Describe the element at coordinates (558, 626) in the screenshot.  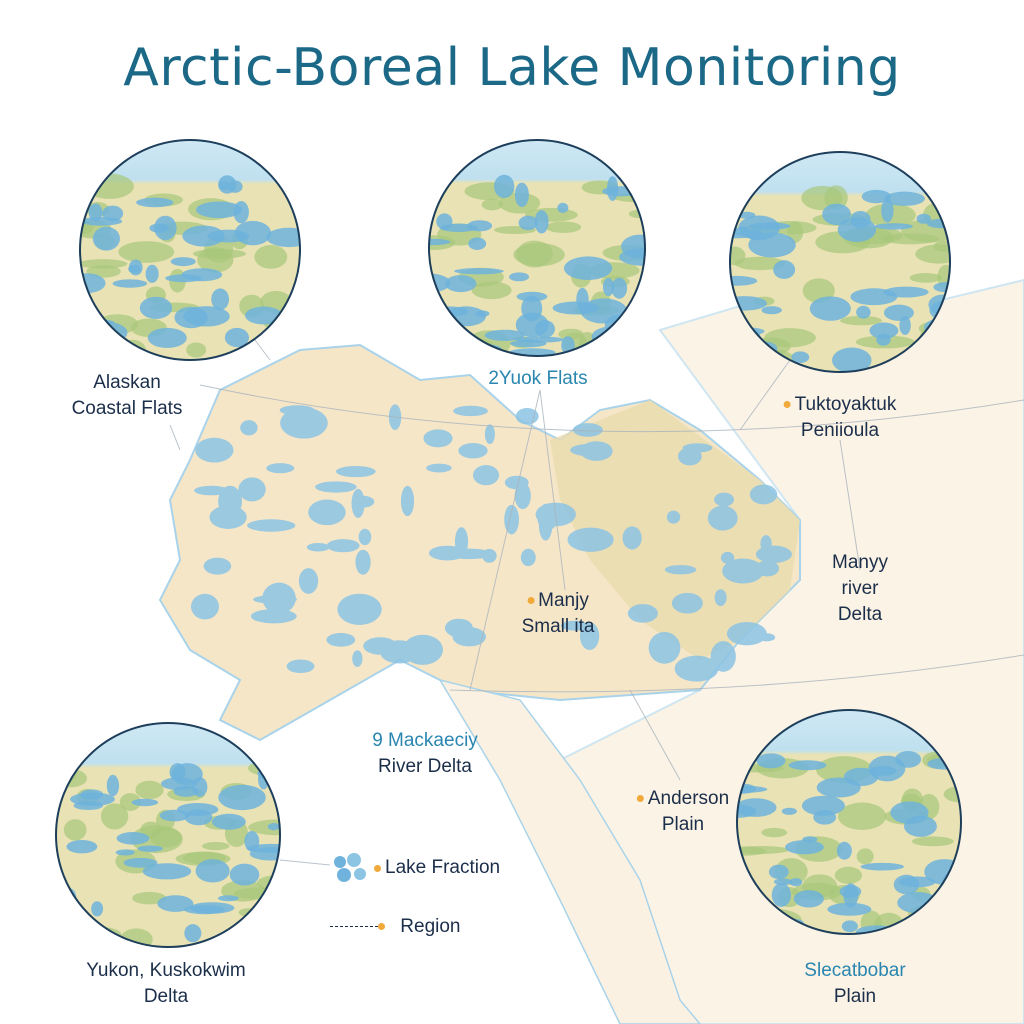
I see `label-line: Small ita` at that location.